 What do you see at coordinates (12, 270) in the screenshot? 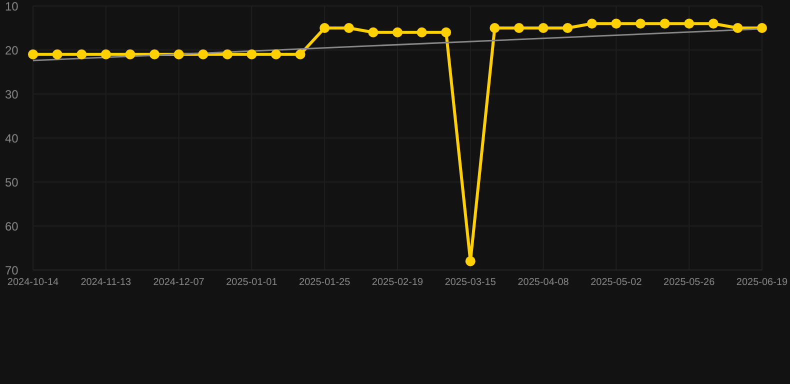
I see `y-tick-label: 70` at bounding box center [12, 270].